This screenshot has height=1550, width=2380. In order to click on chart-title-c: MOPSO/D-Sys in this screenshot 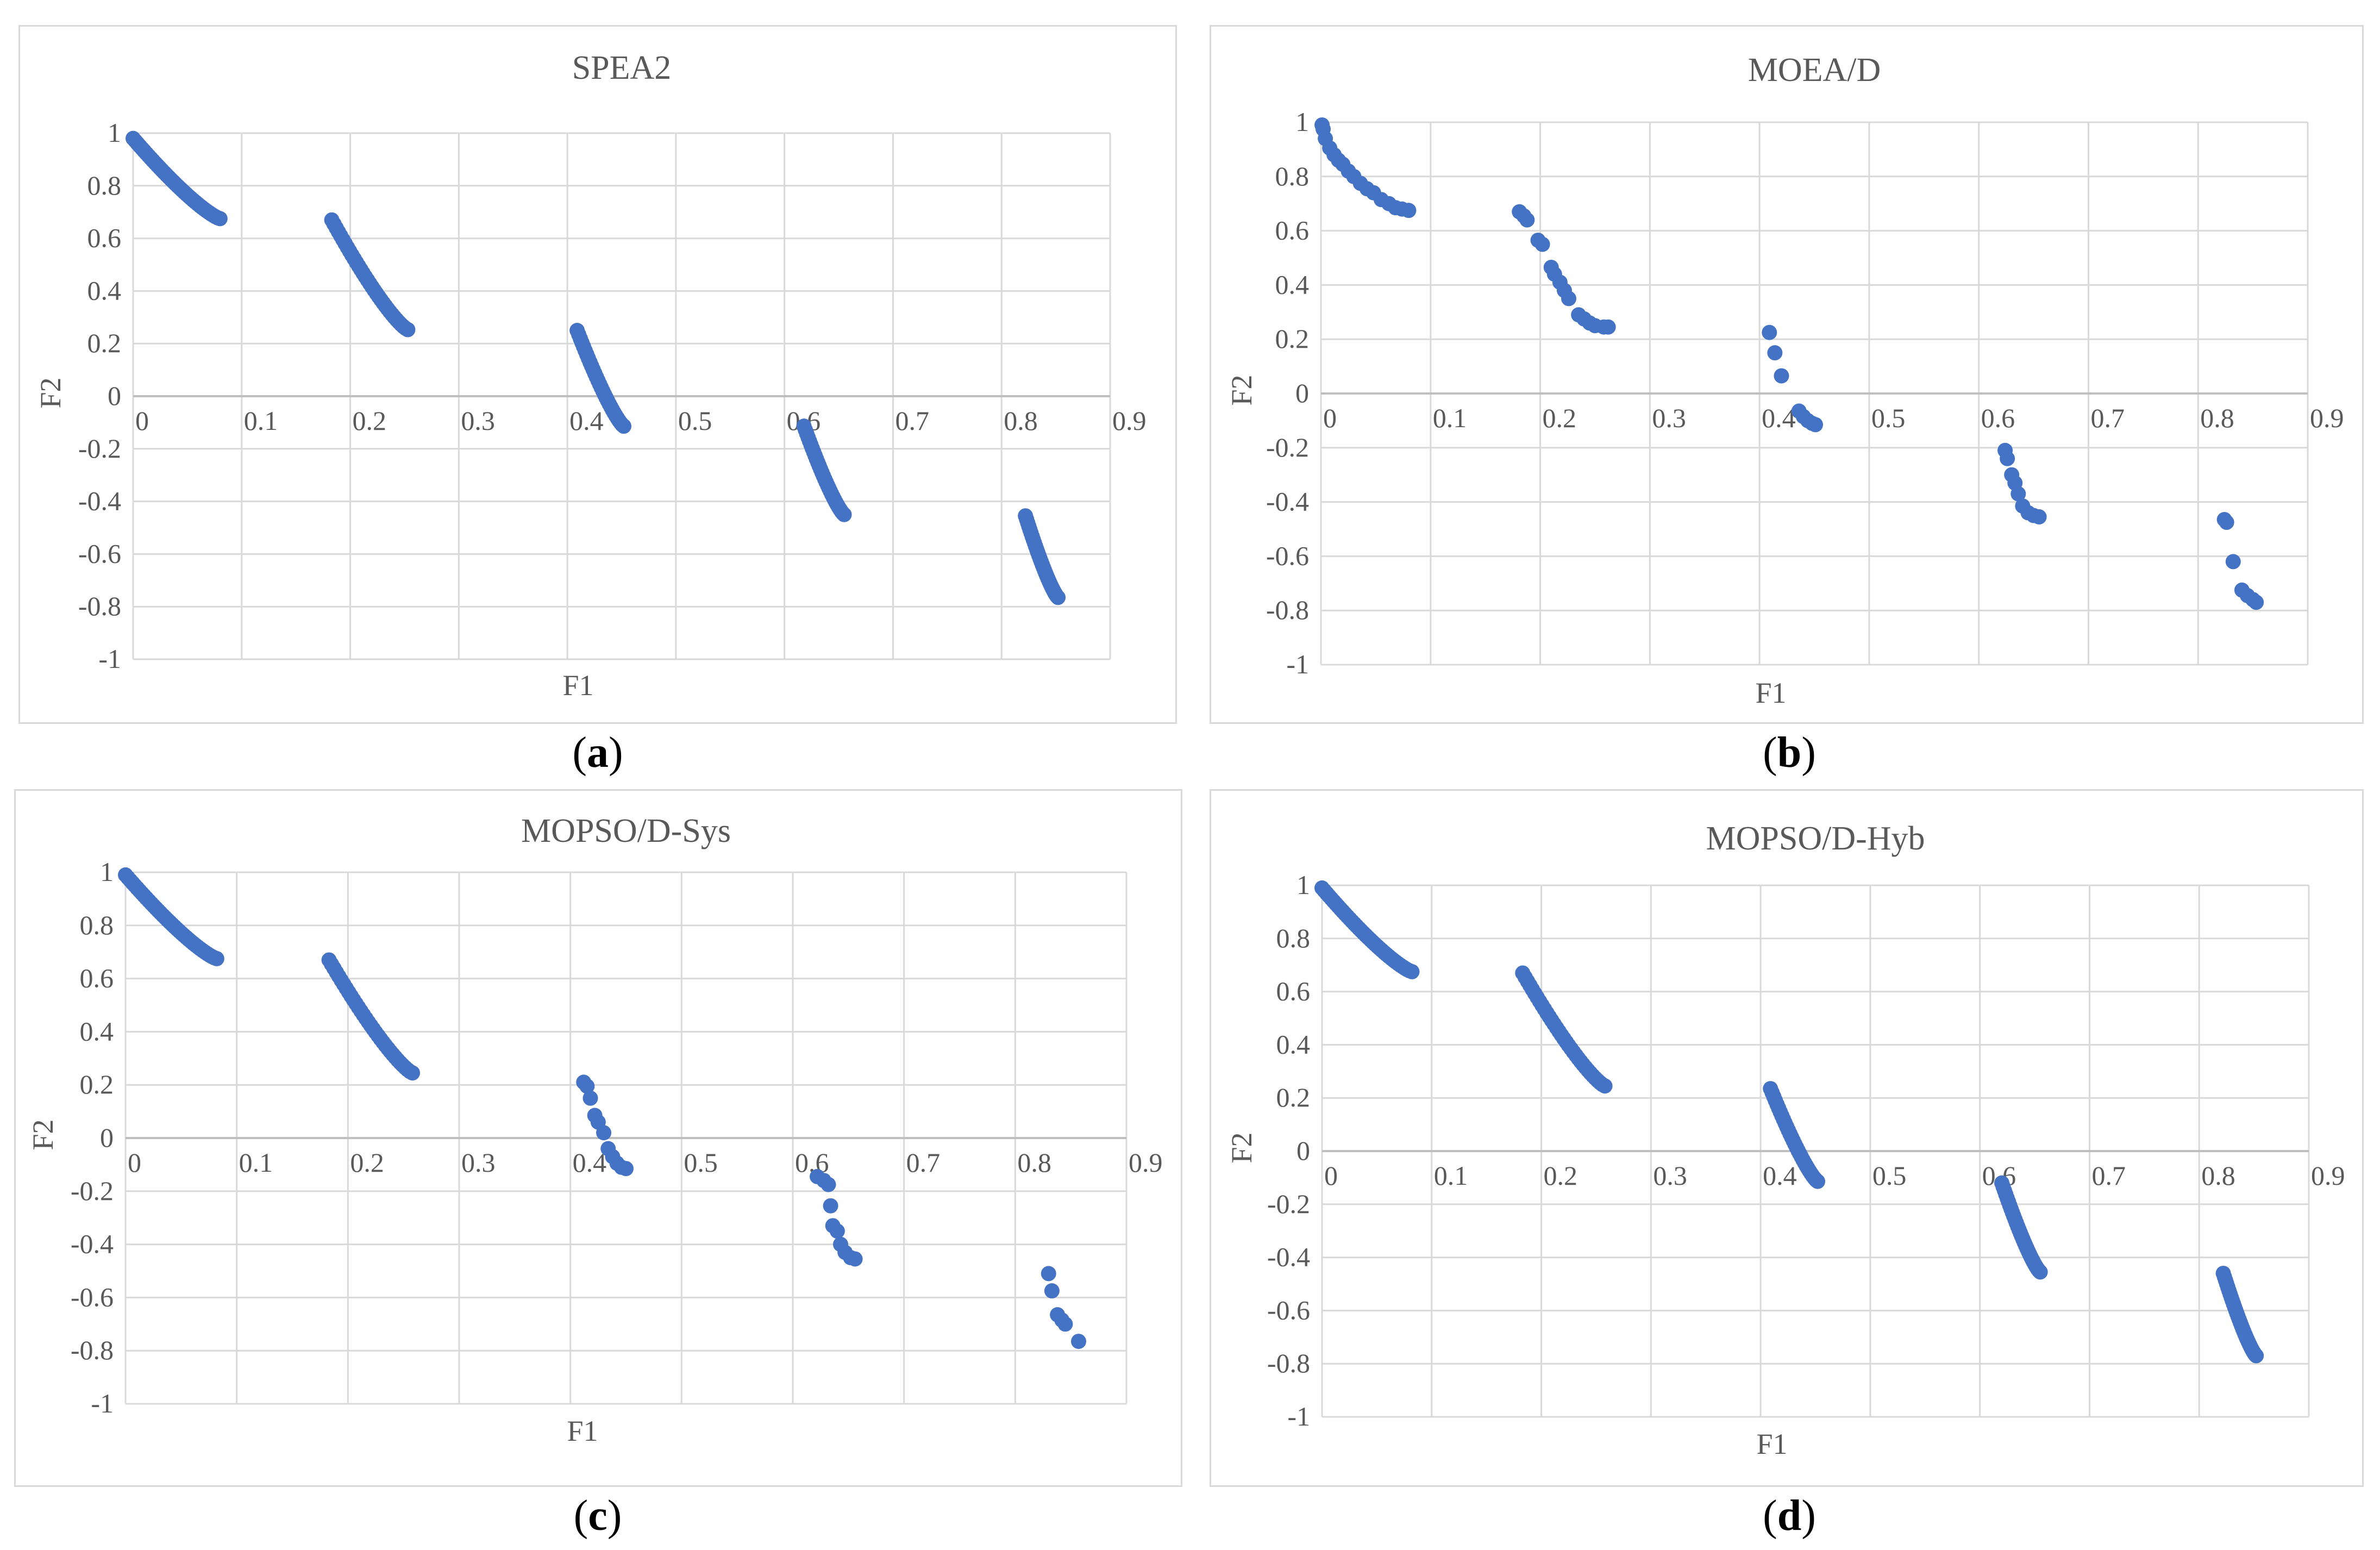, I will do `click(626, 830)`.